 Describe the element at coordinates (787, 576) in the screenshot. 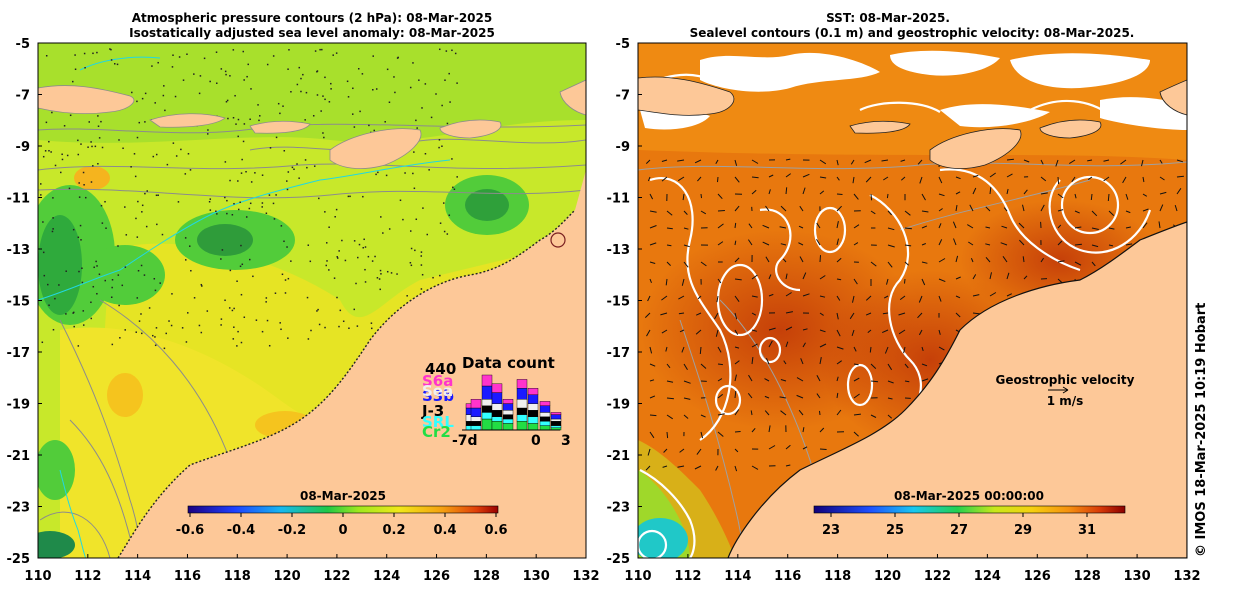

I see `lon-label: 116` at that location.